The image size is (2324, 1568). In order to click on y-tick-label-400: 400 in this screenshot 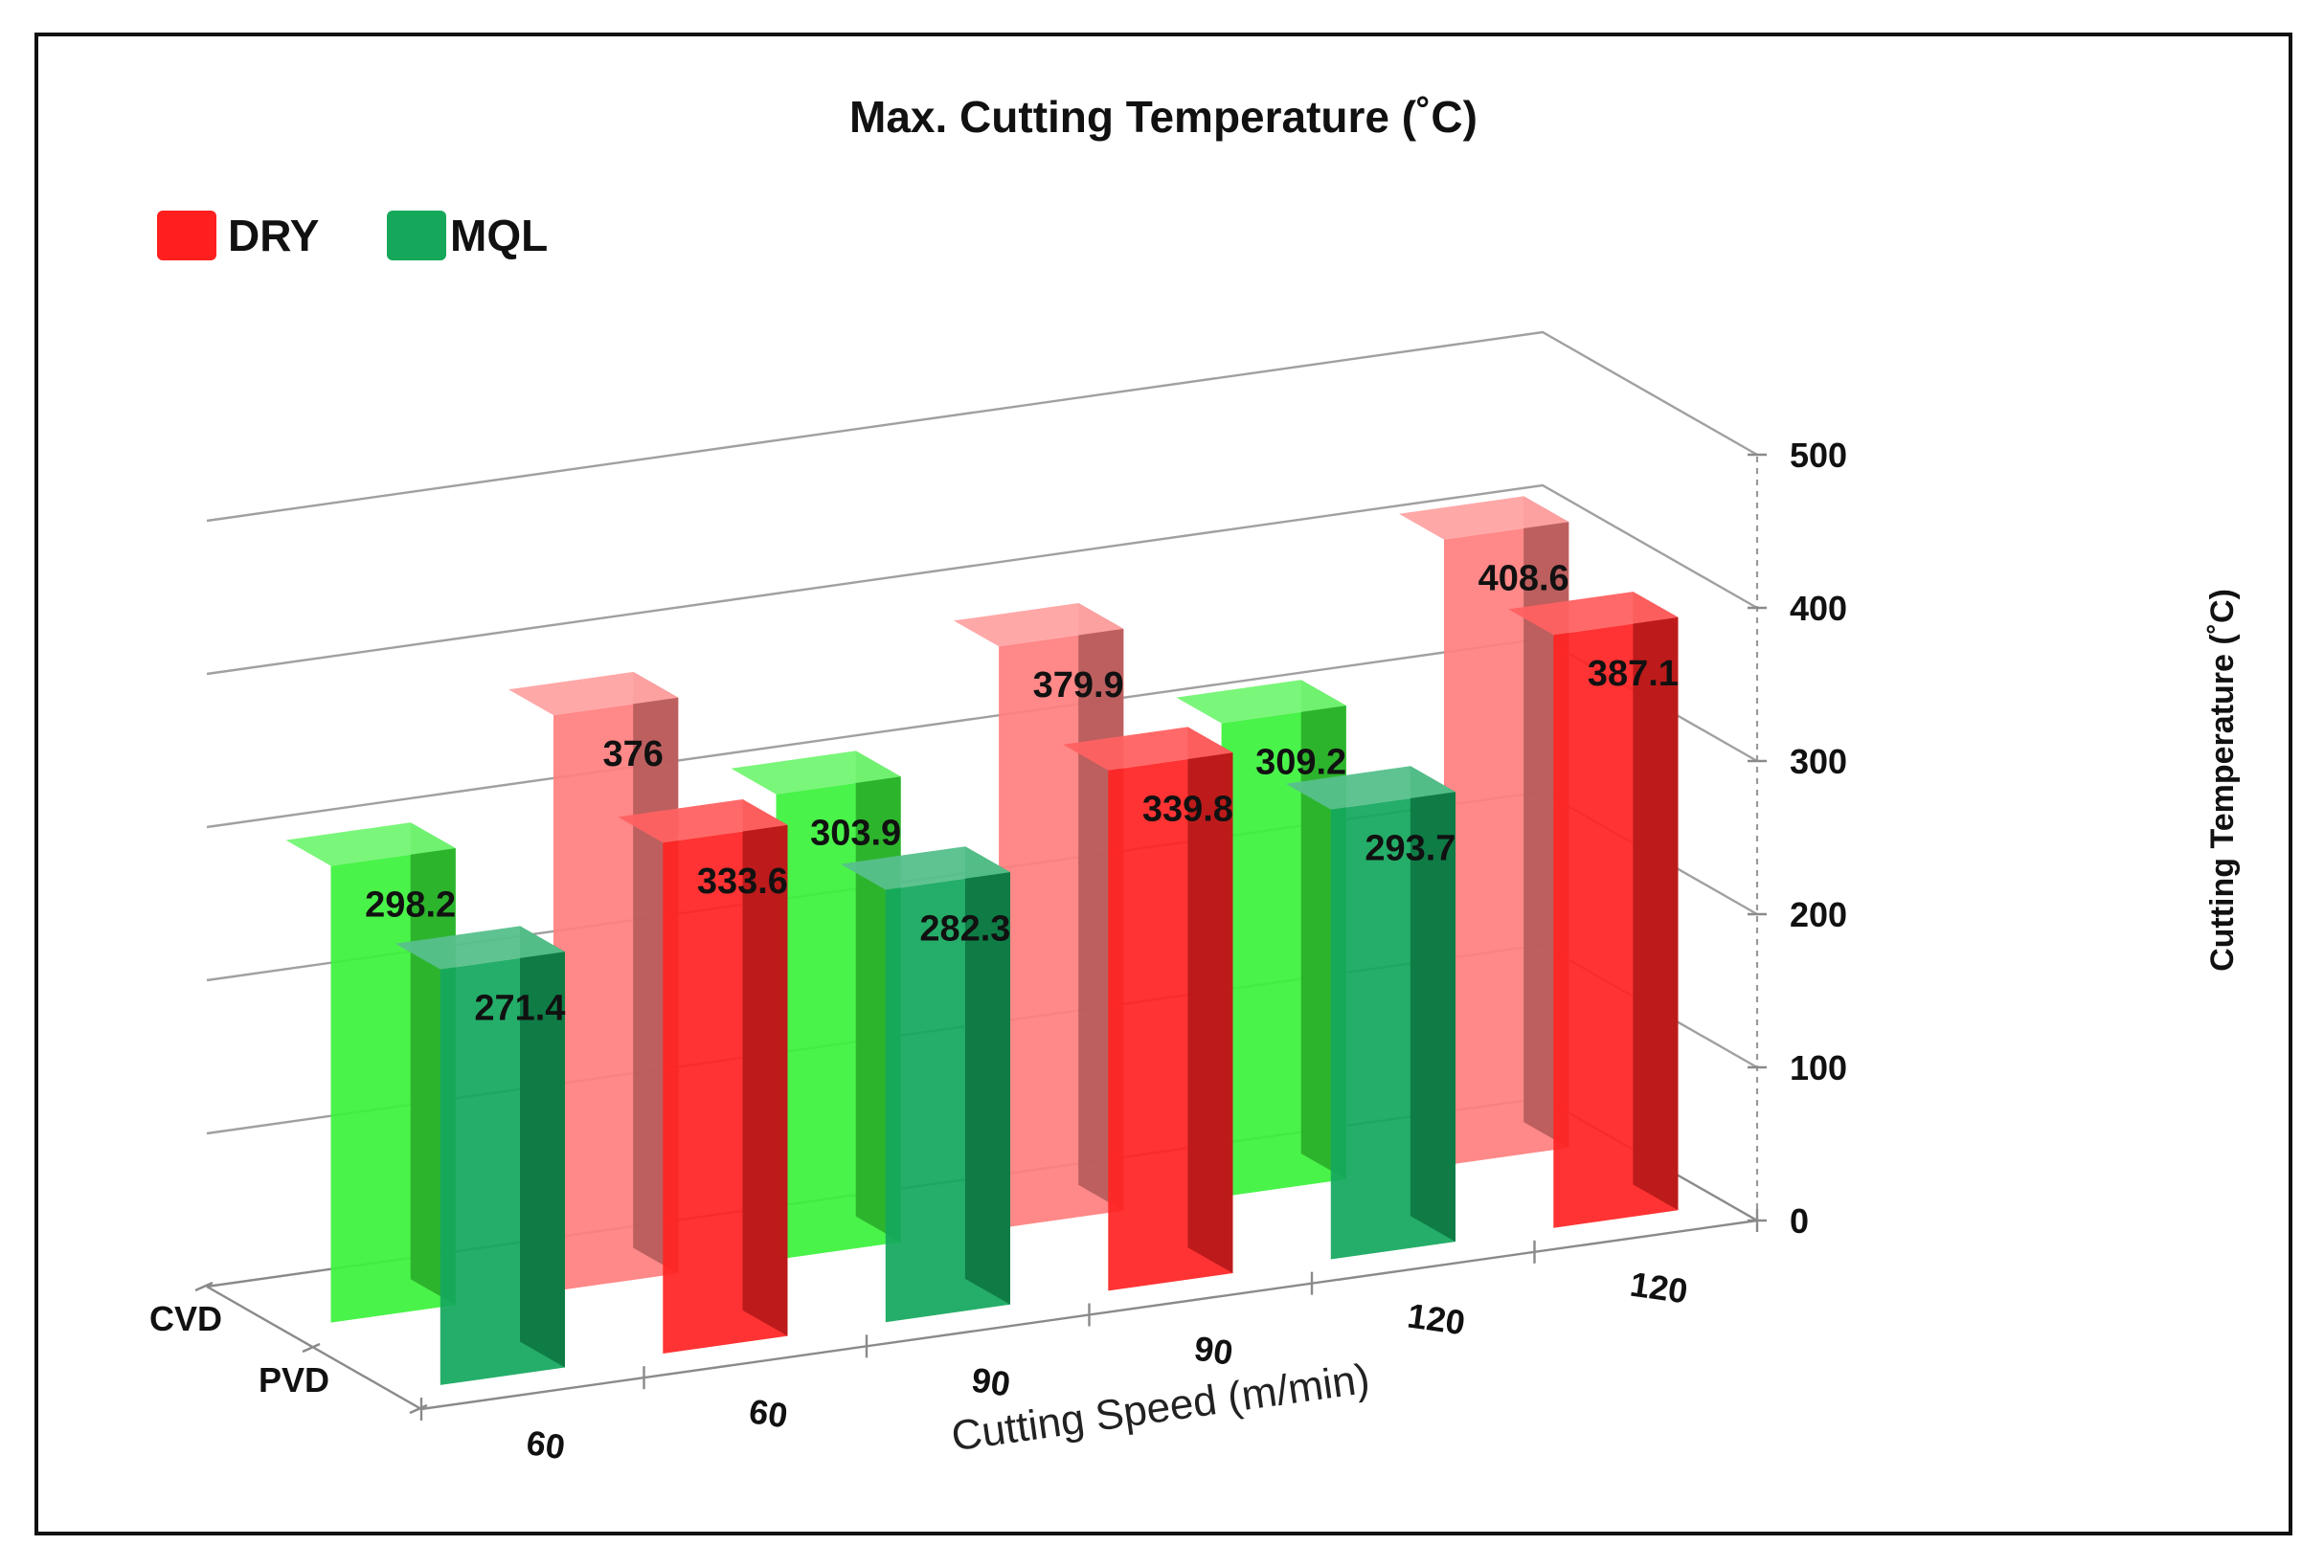, I will do `click(1819, 608)`.